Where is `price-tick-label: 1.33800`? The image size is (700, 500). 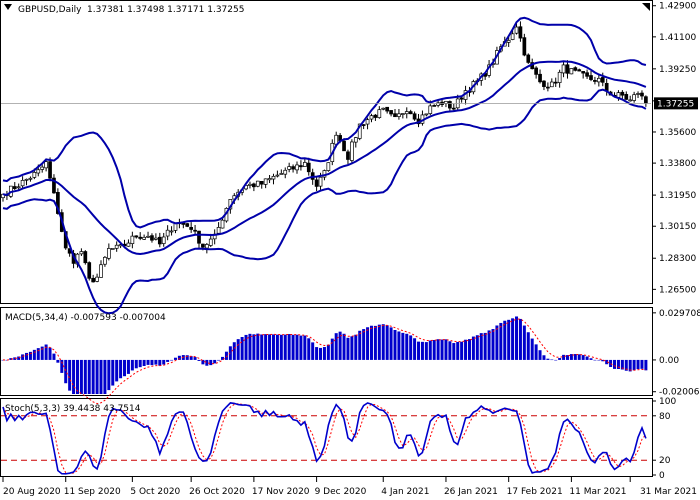
price-tick-label: 1.33800 is located at coordinates (677, 164).